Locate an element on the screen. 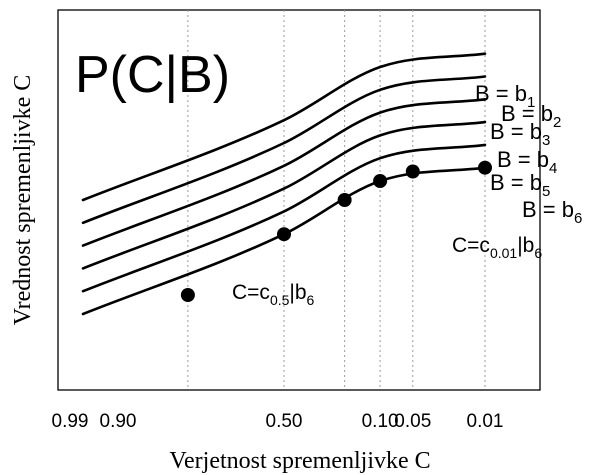 The image size is (594, 475). x-tick-label: 0.99 is located at coordinates (70, 421).